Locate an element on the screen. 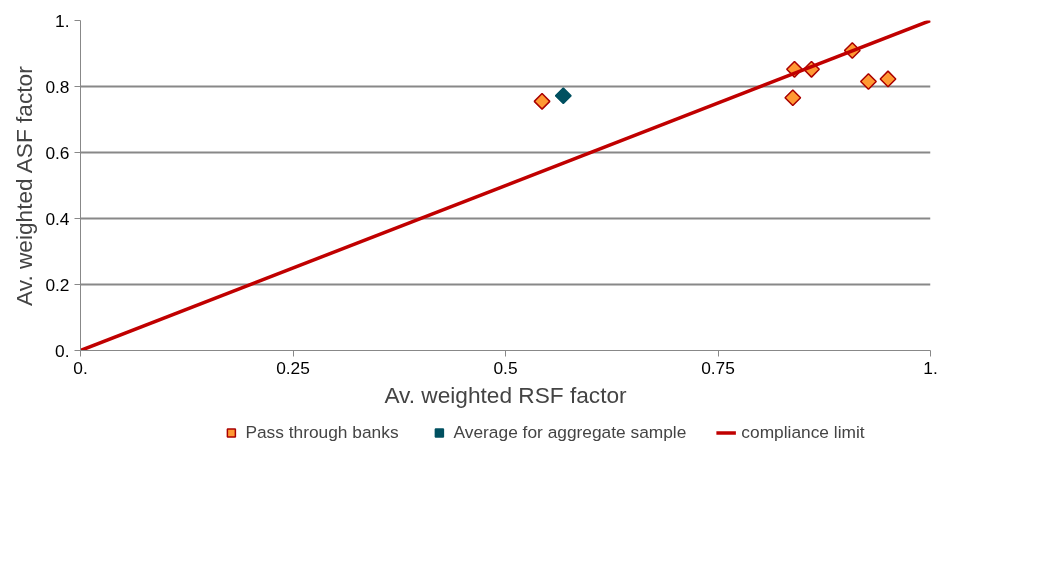 This screenshot has height=570, width=1044. x-tick-label: 0.5 is located at coordinates (505, 367).